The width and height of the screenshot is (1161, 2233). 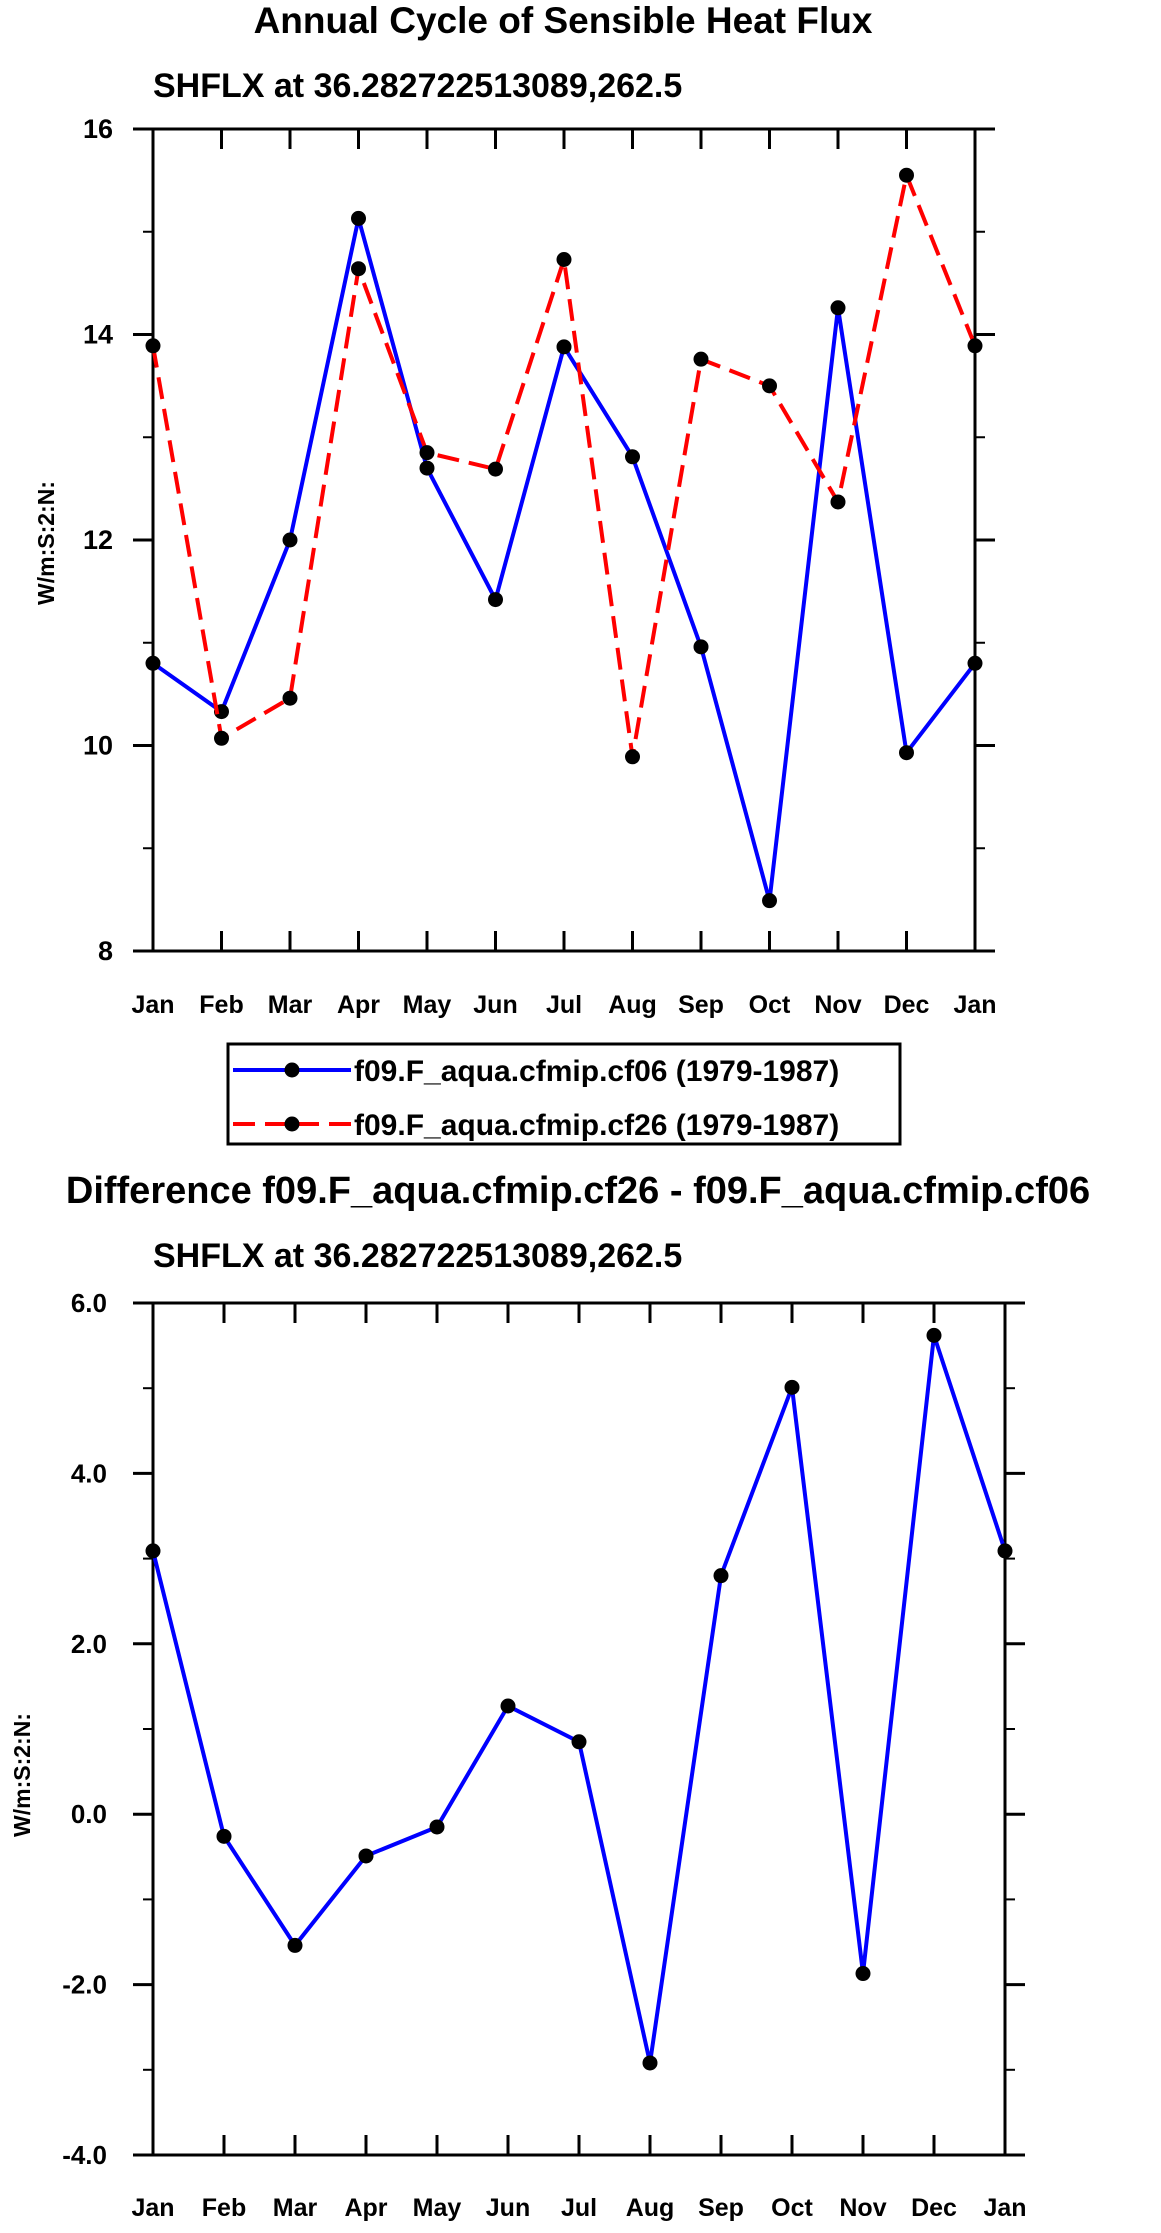 What do you see at coordinates (89, 1644) in the screenshot?
I see `y-tick-label: 2.0` at bounding box center [89, 1644].